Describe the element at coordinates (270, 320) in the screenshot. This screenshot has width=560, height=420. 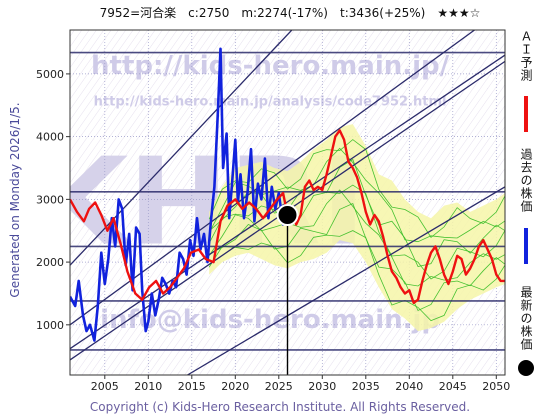
I see `watermark-email: info@kids-hero.main.jp` at that location.